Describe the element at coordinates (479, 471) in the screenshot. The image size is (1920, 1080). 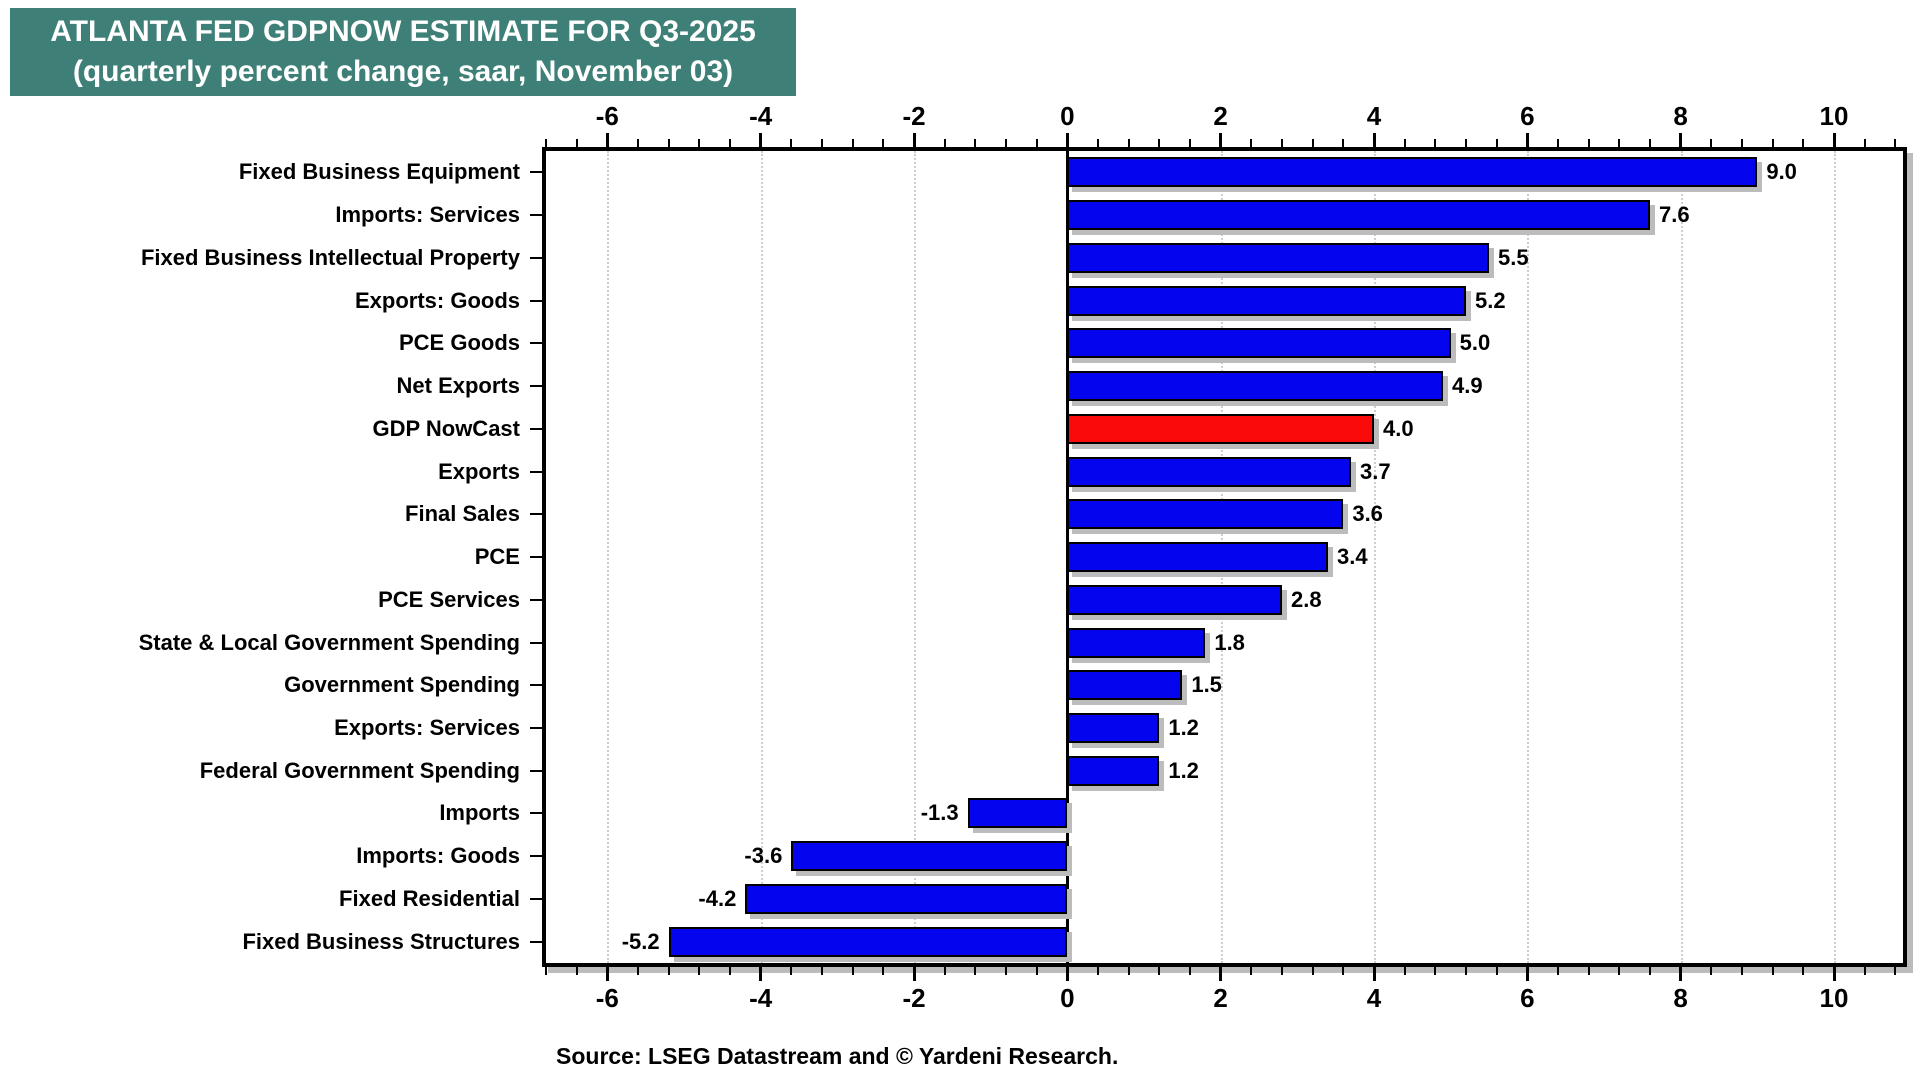
I see `category-label: Exports` at that location.